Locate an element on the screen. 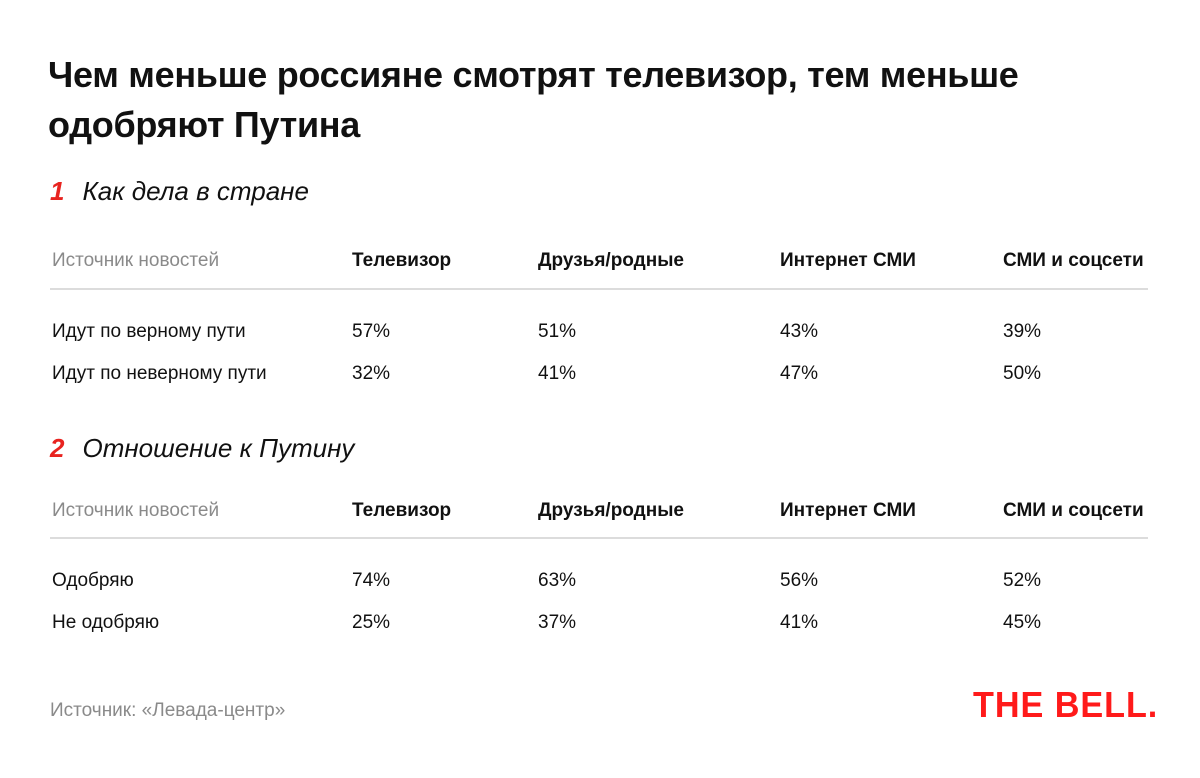 The image size is (1200, 778). table-cell-value: 47% is located at coordinates (799, 373).